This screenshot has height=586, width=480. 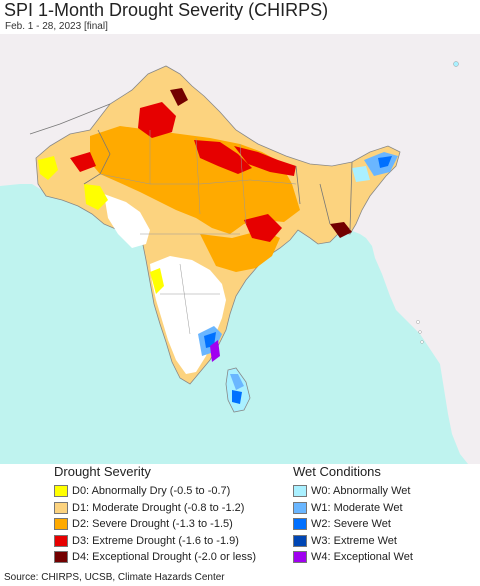 I want to click on drought-legend-title: Drought Severity, so click(x=102, y=471).